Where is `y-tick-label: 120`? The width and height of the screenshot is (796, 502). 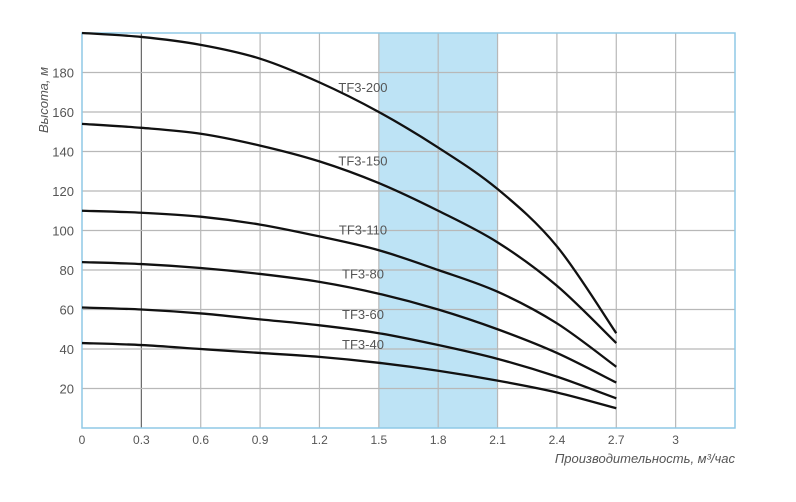
y-tick-label: 120 is located at coordinates (63, 191).